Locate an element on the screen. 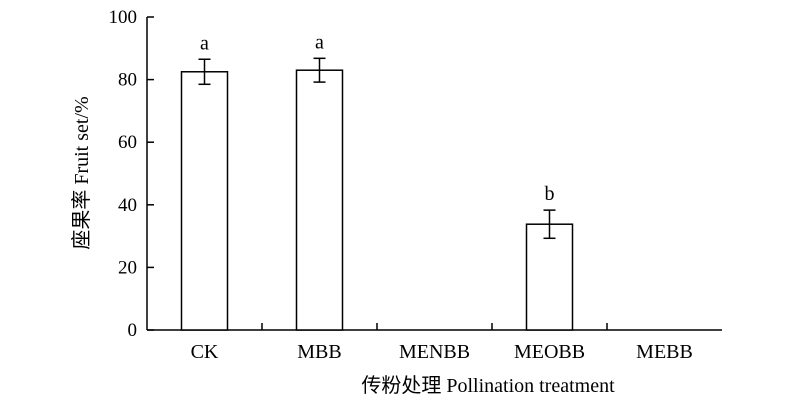  y-tick-label: 0 is located at coordinates (133, 330).